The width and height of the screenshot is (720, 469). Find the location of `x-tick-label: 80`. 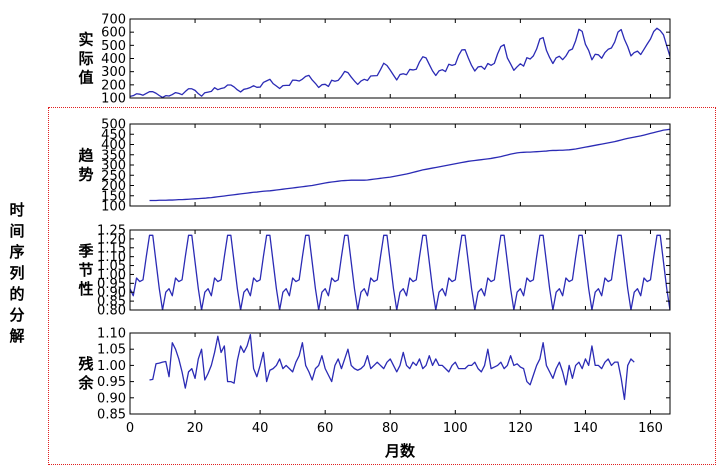

x-tick-label: 80 is located at coordinates (390, 428).